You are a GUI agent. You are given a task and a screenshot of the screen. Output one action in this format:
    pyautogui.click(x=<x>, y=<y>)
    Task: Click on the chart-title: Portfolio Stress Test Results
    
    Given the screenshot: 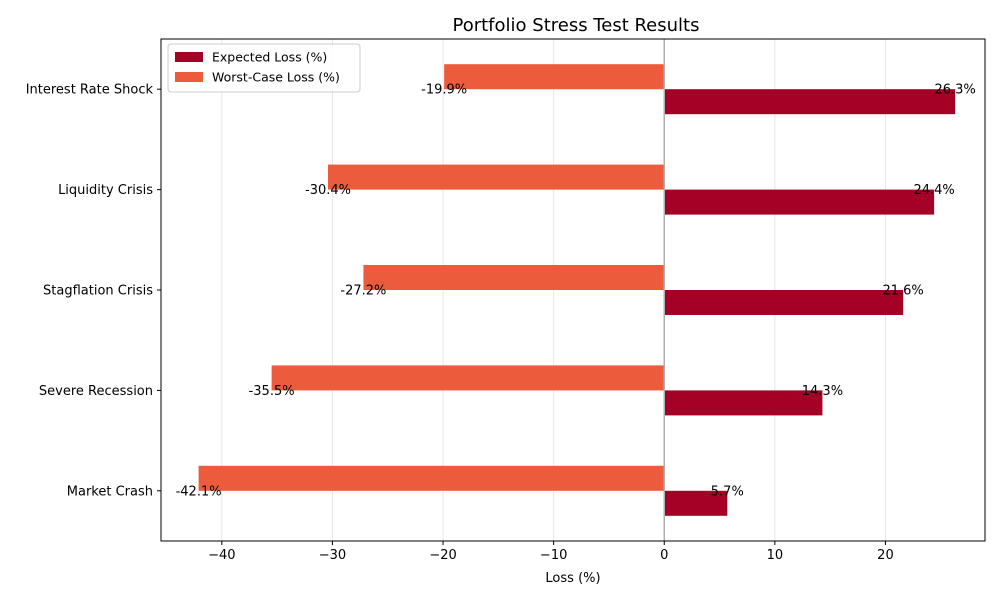 What is the action you would take?
    pyautogui.click(x=576, y=25)
    